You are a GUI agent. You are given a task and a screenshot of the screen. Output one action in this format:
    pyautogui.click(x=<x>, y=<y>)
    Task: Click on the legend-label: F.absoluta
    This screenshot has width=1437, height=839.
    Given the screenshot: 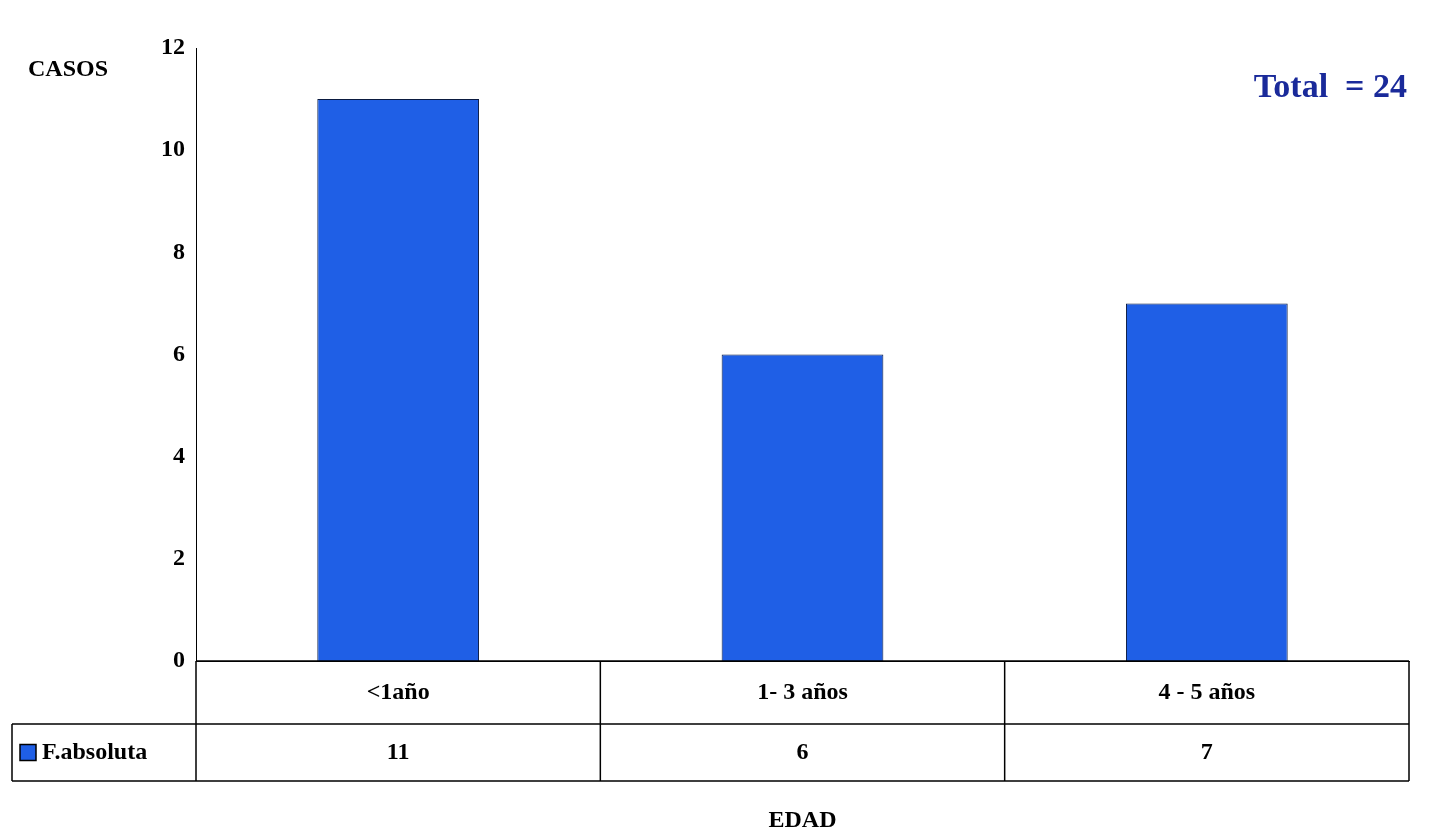 What is the action you would take?
    pyautogui.click(x=95, y=750)
    